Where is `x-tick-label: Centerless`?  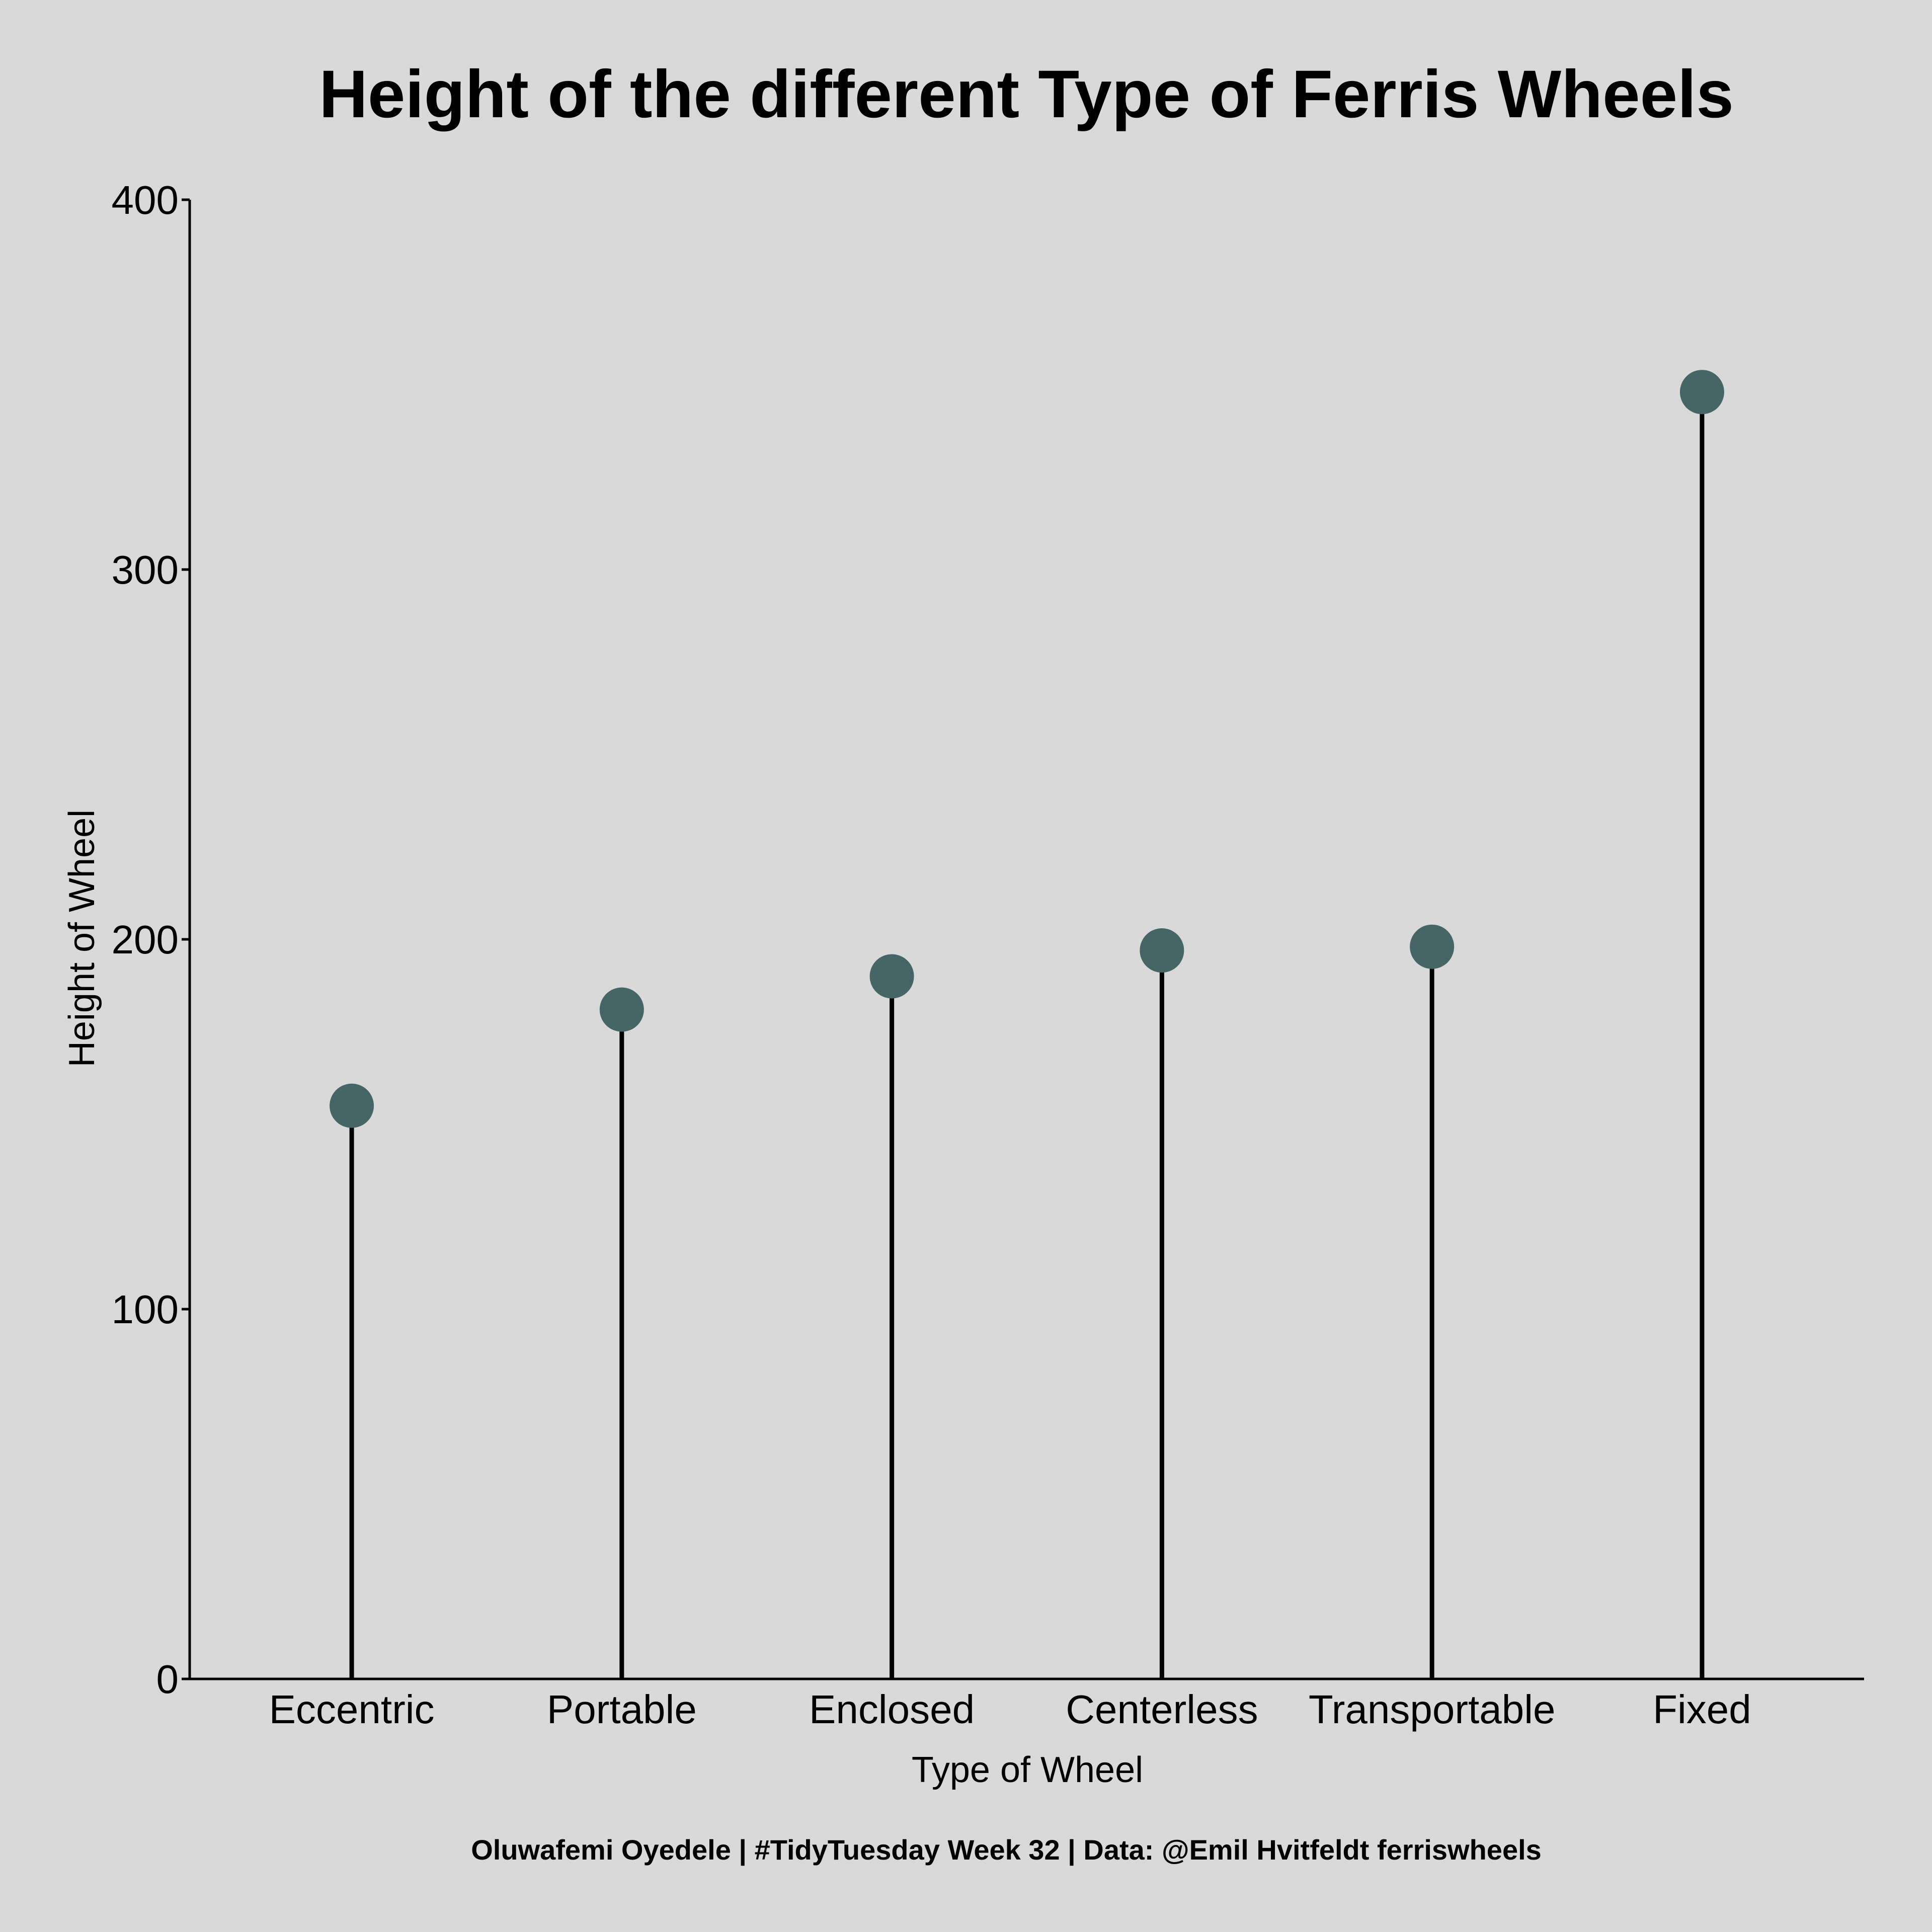 x-tick-label: Centerless is located at coordinates (1162, 1709).